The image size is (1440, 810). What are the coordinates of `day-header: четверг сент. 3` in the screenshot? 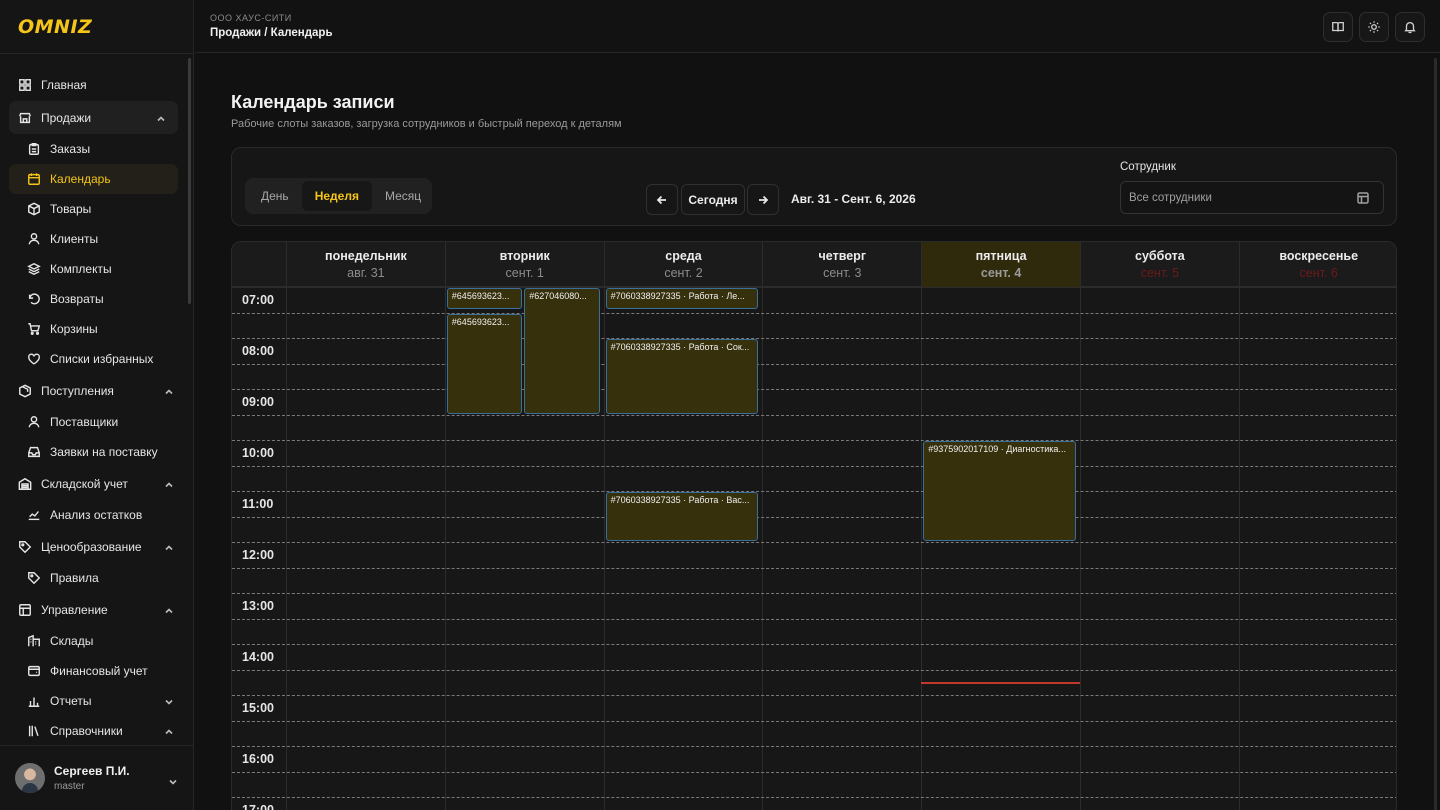 It's located at (841, 264).